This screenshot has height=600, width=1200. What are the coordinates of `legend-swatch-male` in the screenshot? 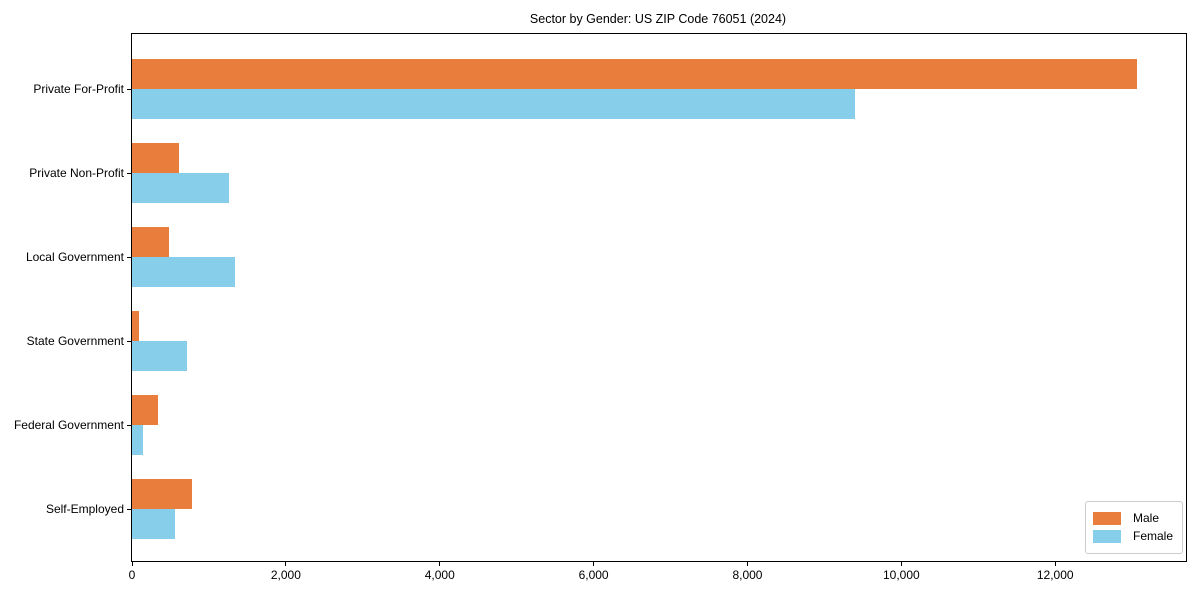 It's located at (1106, 518).